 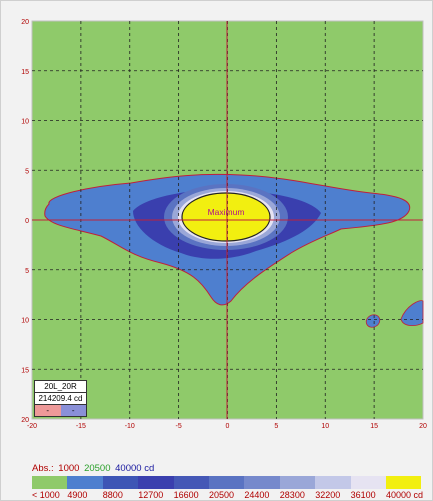 I want to click on beam-label: 20L_20R, so click(x=60, y=386).